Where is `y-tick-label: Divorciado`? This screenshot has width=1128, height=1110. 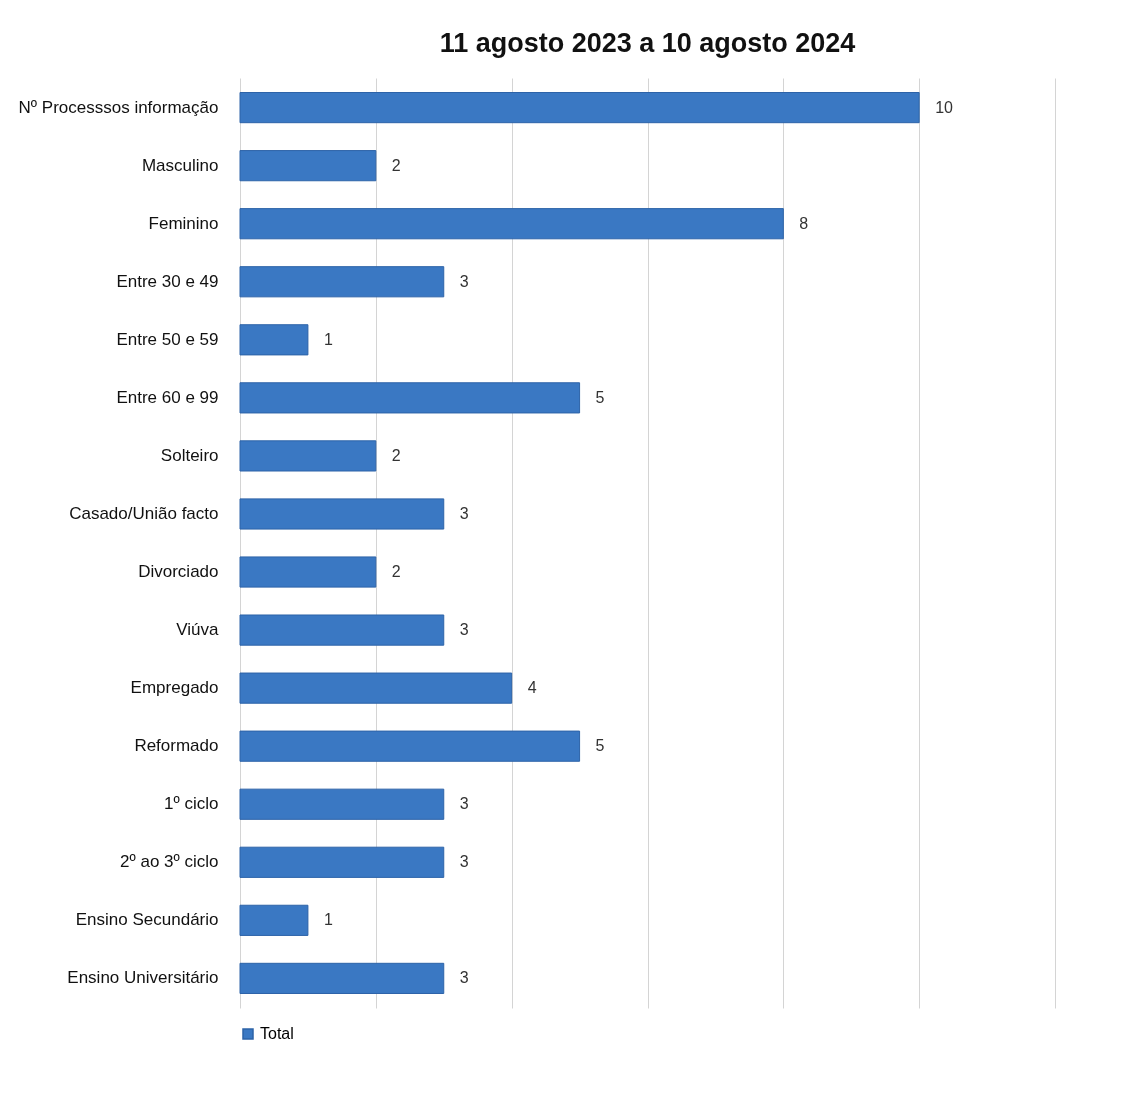 y-tick-label: Divorciado is located at coordinates (178, 572).